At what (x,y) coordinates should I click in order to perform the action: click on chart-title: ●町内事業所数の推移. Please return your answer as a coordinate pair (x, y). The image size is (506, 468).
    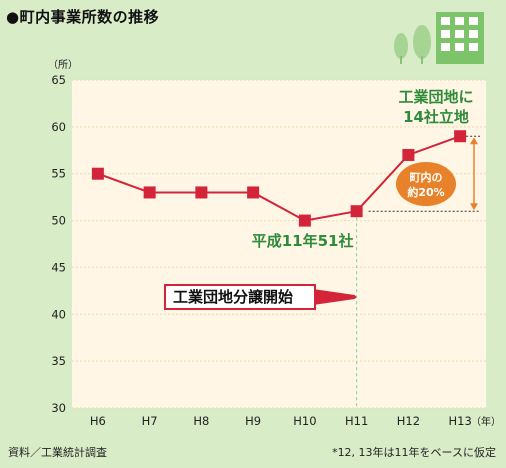
    Looking at the image, I should click on (83, 17).